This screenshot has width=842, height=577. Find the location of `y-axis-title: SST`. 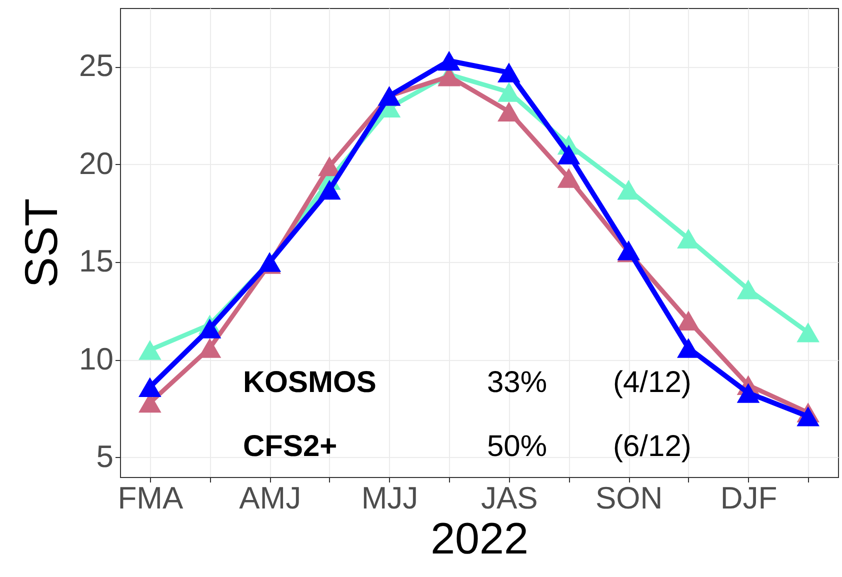

y-axis-title: SST is located at coordinates (41, 243).